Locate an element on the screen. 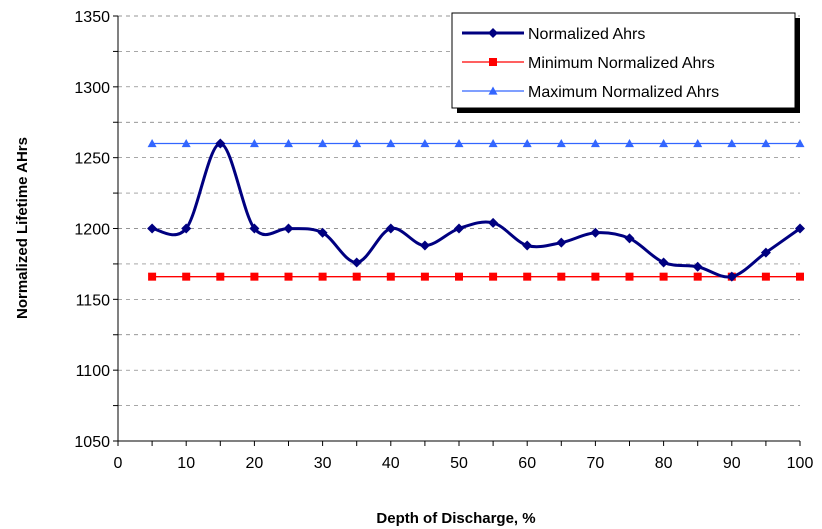  x-tick-label: 10 is located at coordinates (186, 463).